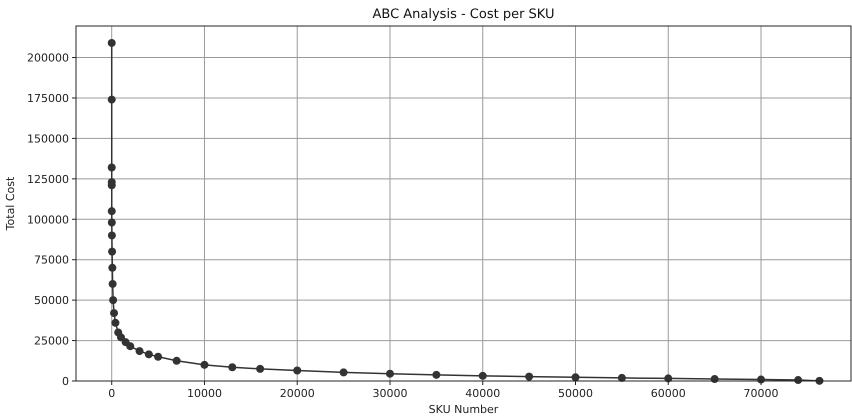 The width and height of the screenshot is (852, 416). I want to click on x-tick-label: 10000, so click(204, 393).